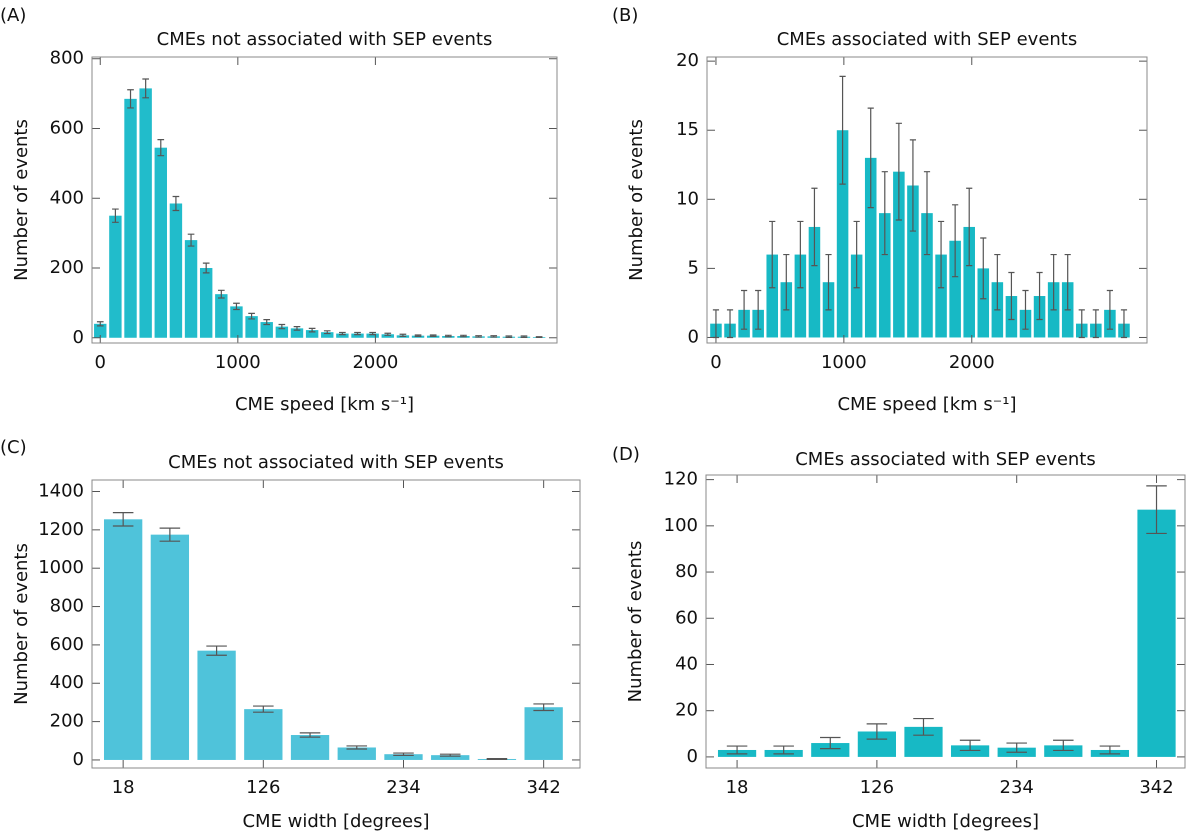 The width and height of the screenshot is (1200, 833). Describe the element at coordinates (67, 128) in the screenshot. I see `y-tick-label: 600` at that location.